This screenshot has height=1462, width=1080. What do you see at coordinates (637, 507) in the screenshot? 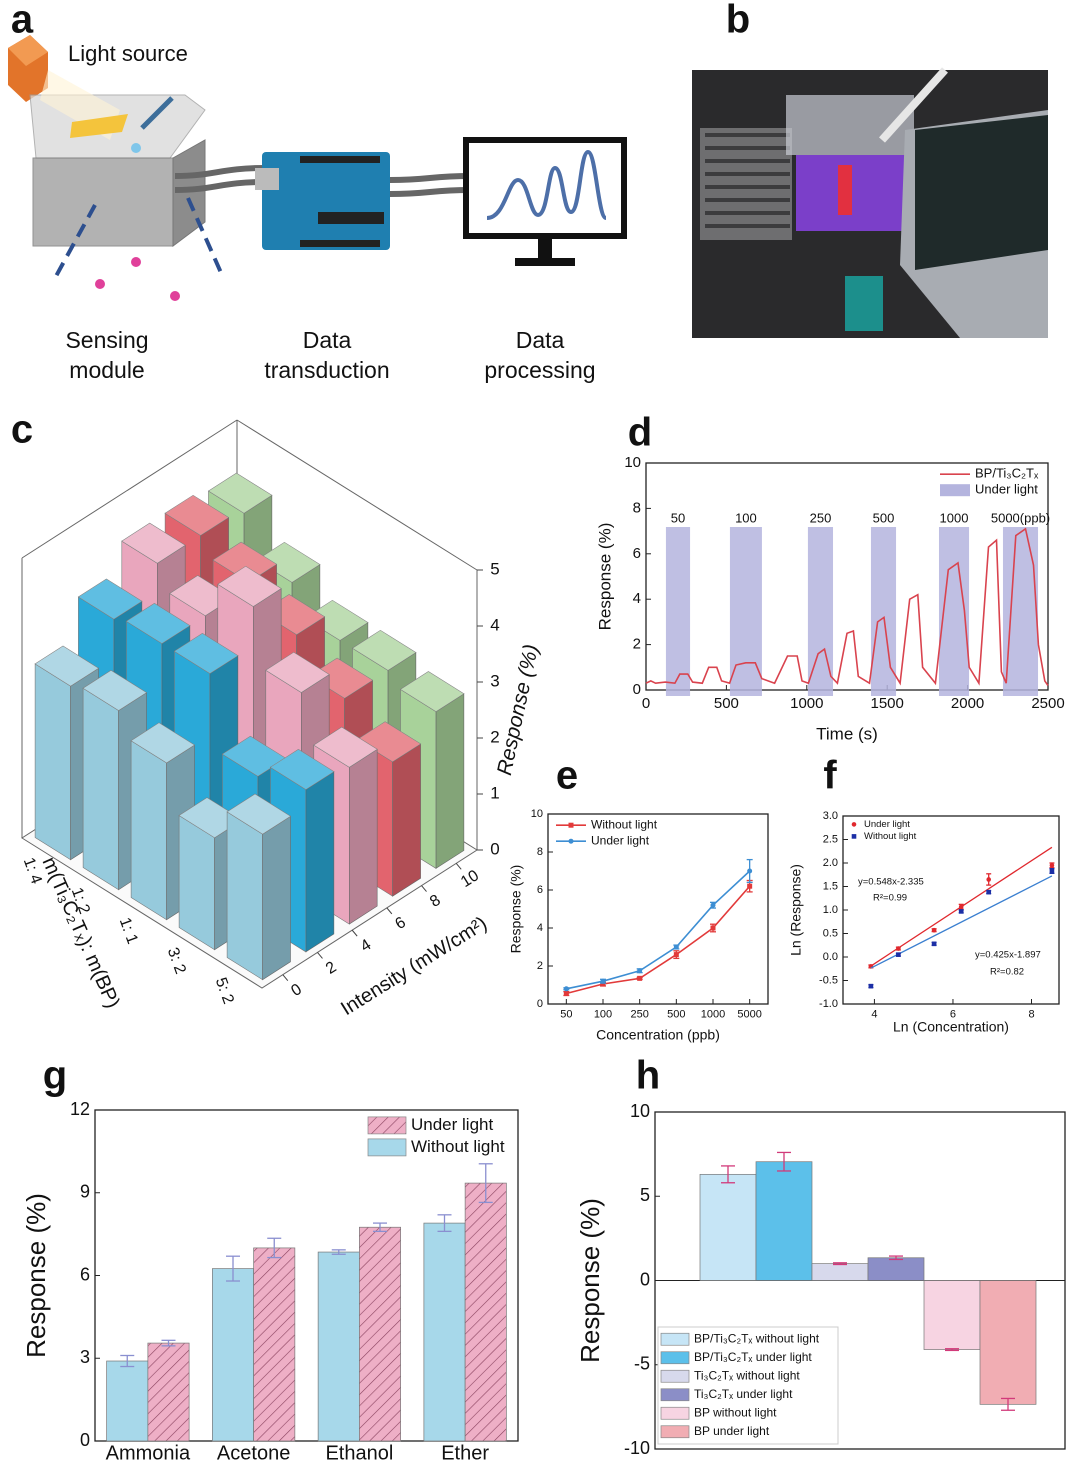
I see `y-tick-label: 8` at bounding box center [637, 507].